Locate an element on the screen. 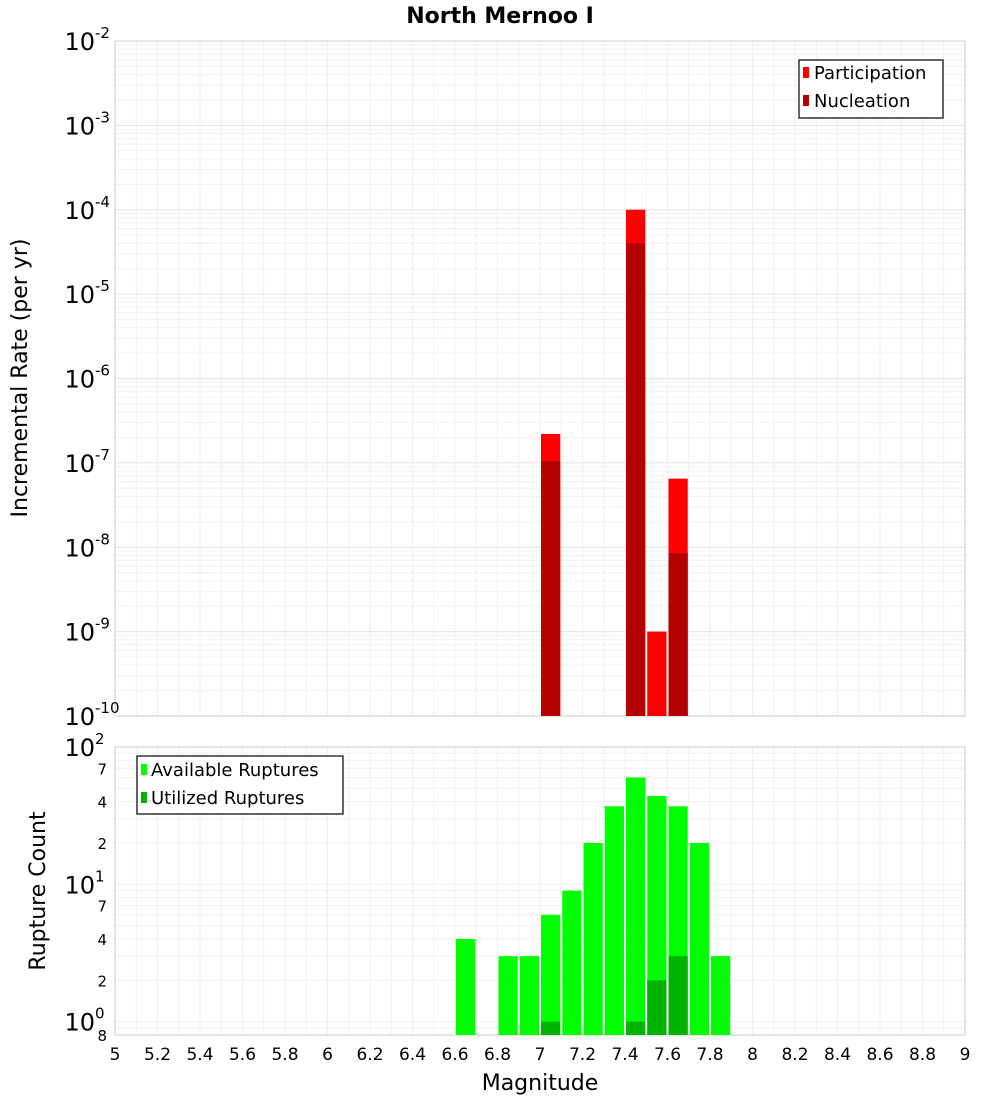  bar-available-ruptures-7.55 is located at coordinates (657, 915).